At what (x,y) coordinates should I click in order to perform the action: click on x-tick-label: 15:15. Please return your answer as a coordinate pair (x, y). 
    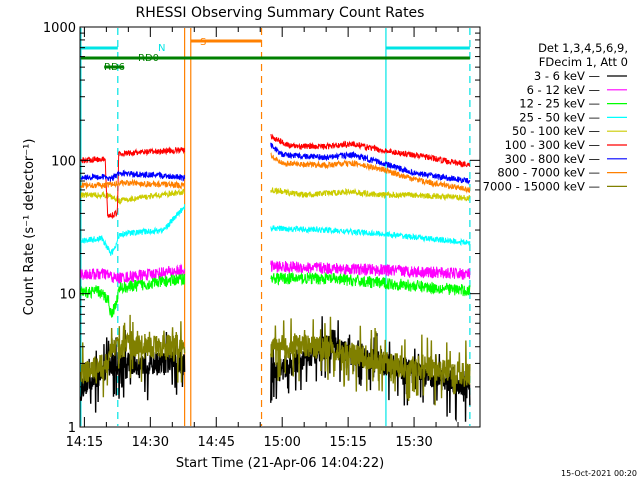
    Looking at the image, I should click on (347, 442).